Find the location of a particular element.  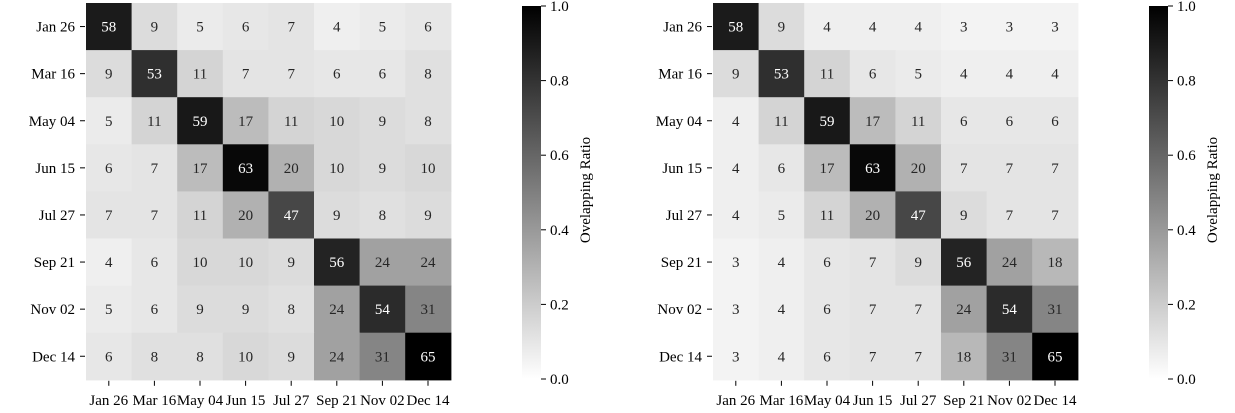

cell-value-label: 58 is located at coordinates (108, 28).